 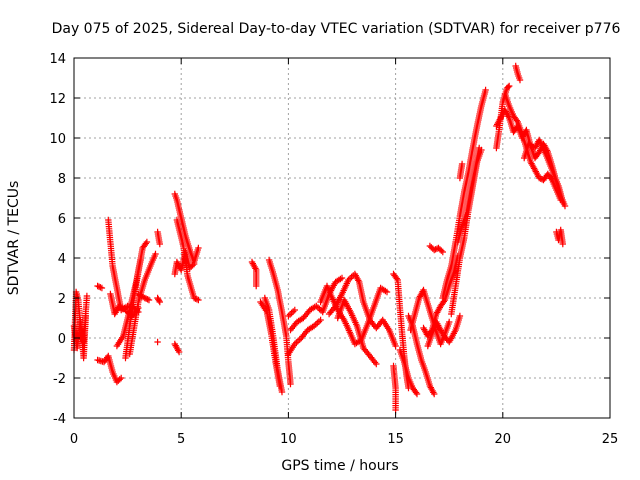 I want to click on y-tick-label: 4, so click(x=62, y=259).